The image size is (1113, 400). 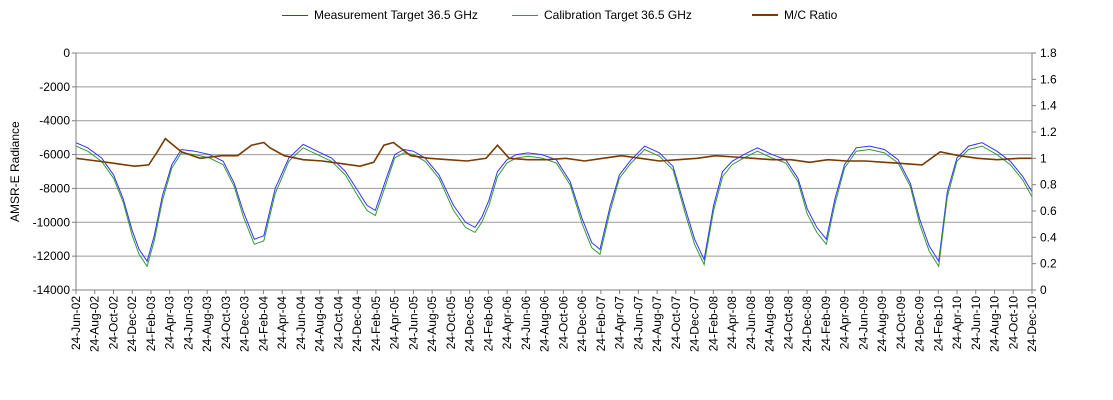 I want to click on x-tick-label: 24-Jun-05, so click(x=413, y=323).